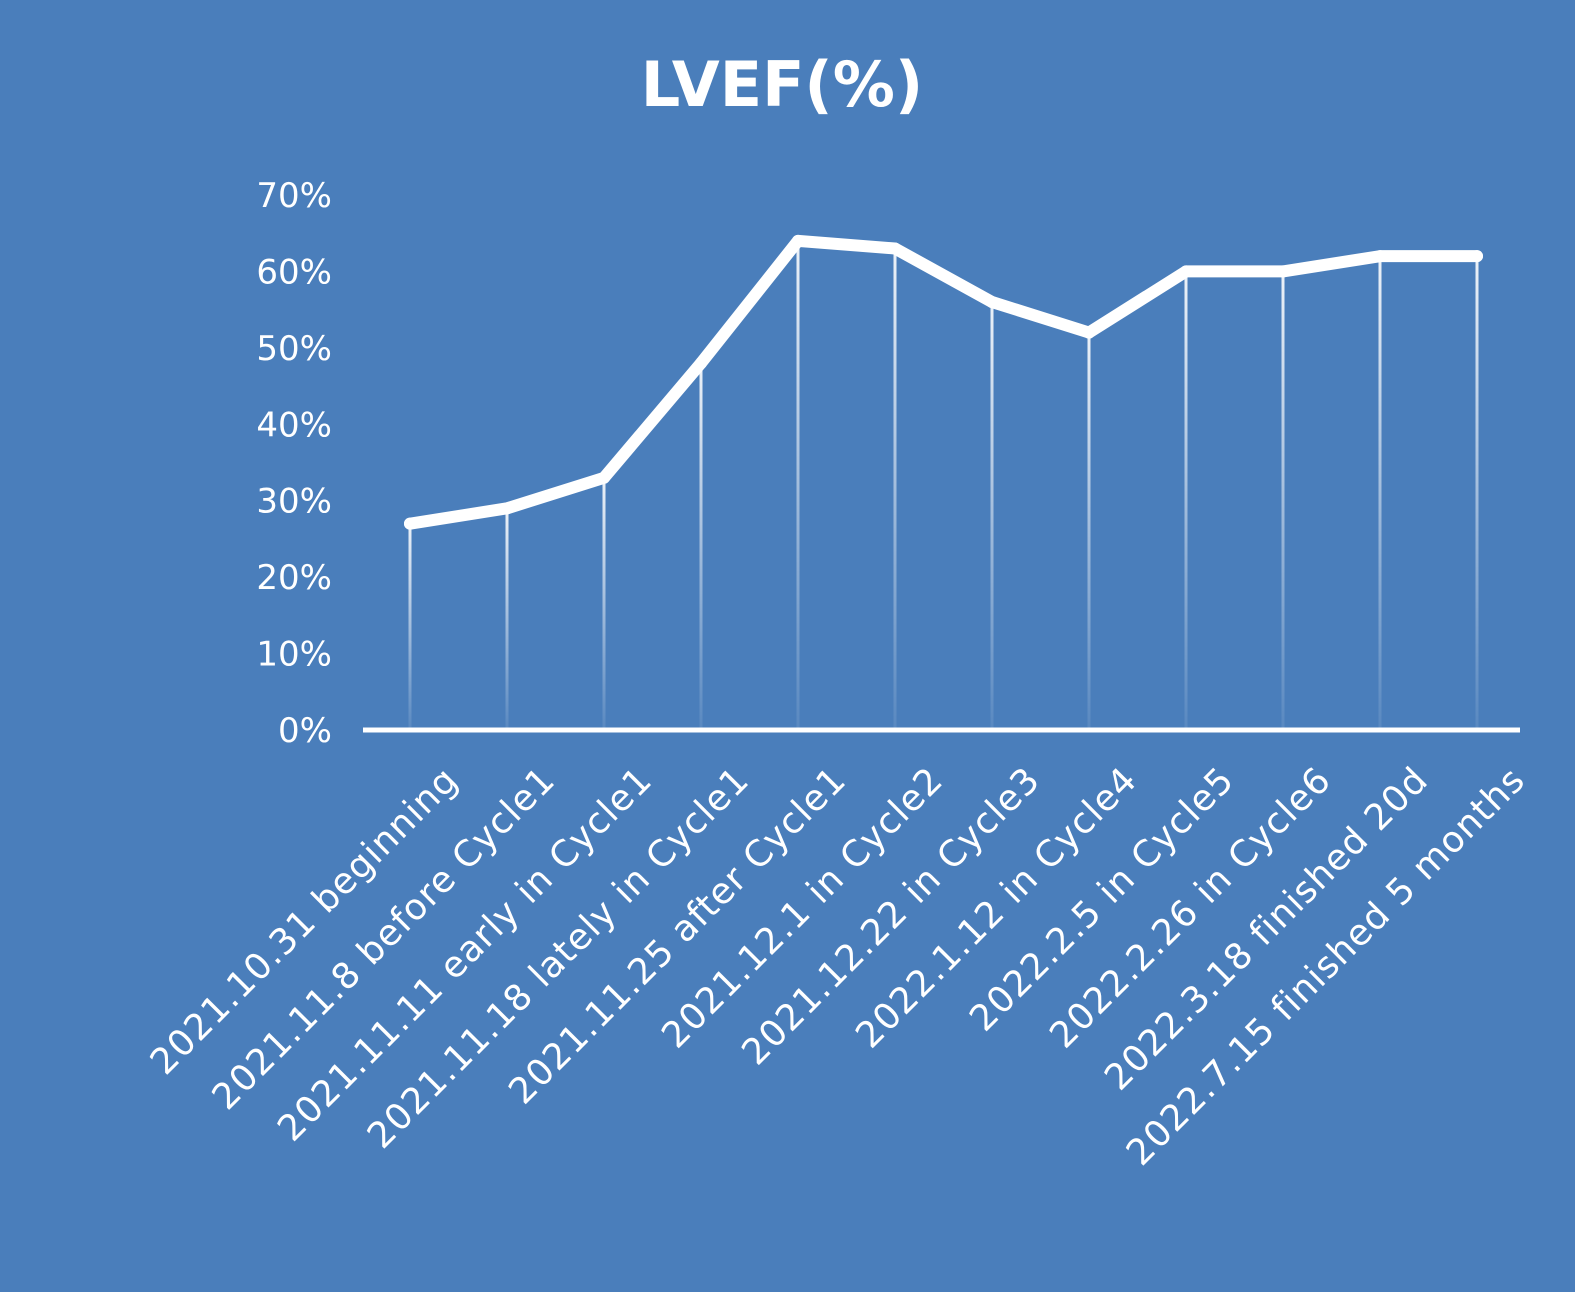 The image size is (1575, 1292). Describe the element at coordinates (294, 272) in the screenshot. I see `y-tick-label: 60%` at that location.